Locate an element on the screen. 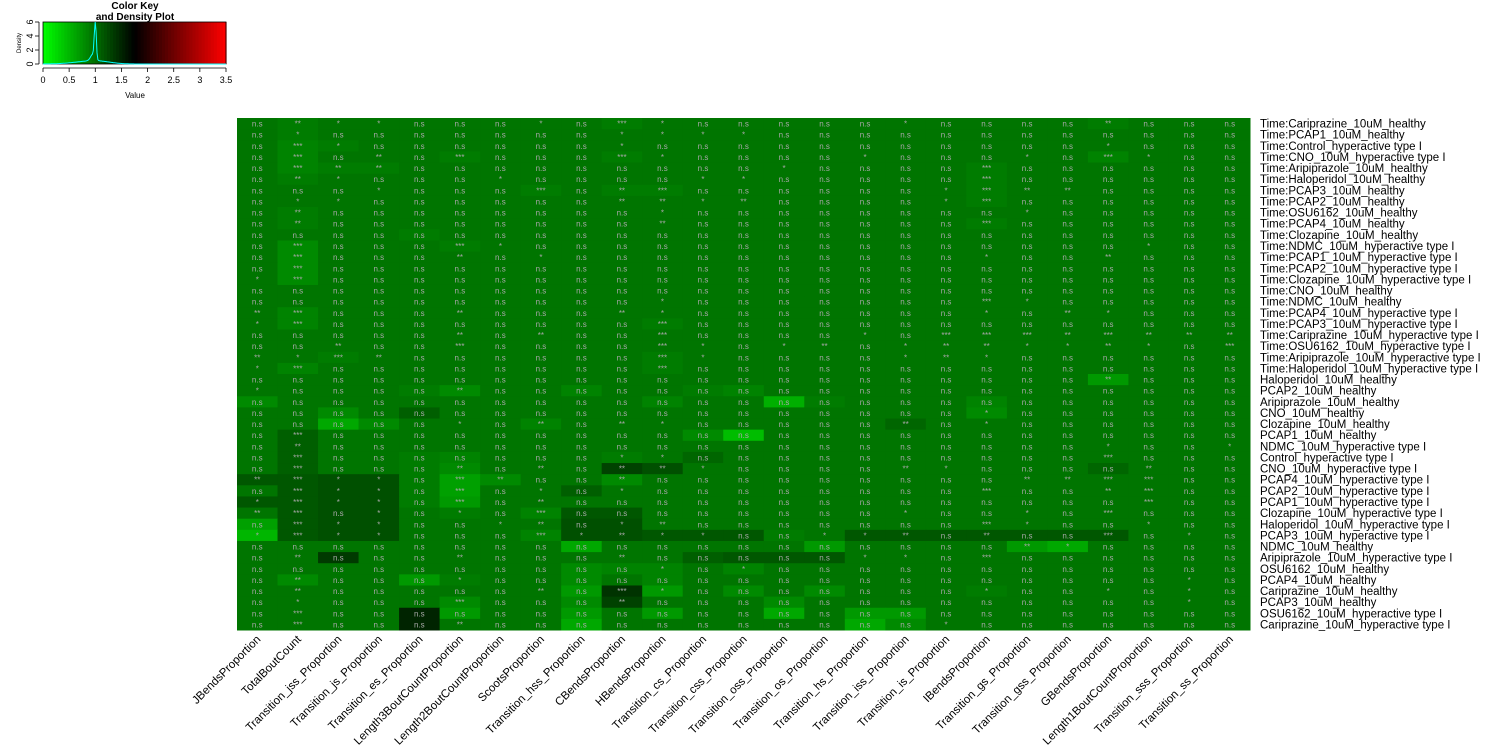  column-label: CBendsProportion is located at coordinates (590, 671).